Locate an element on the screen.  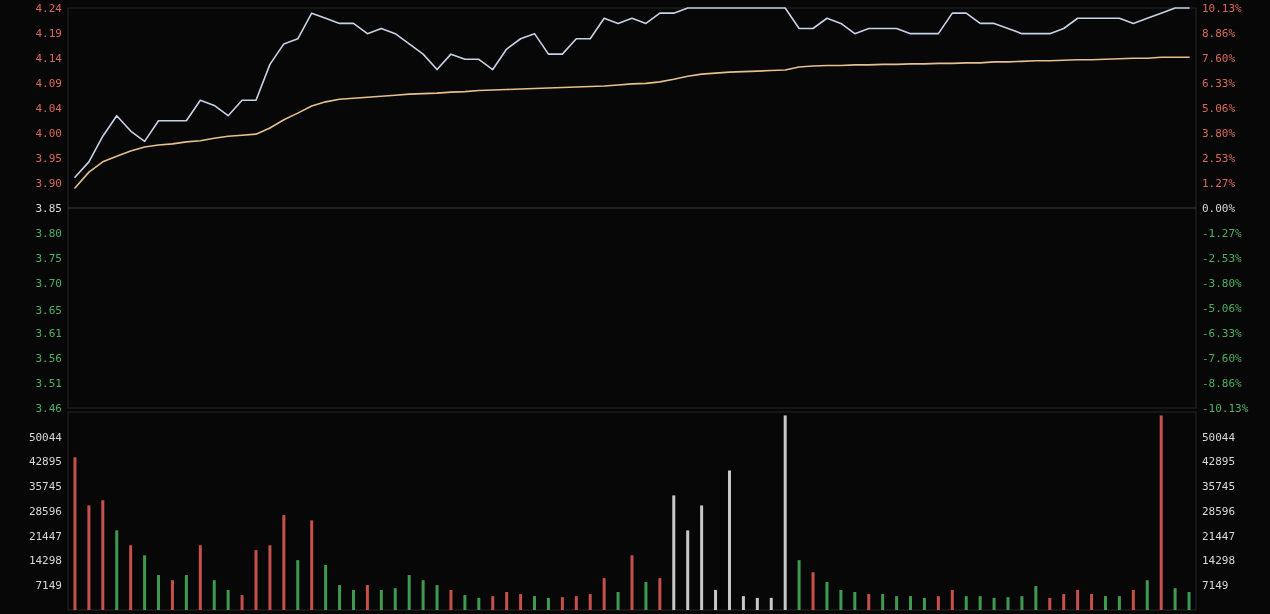
y2-tick-label: 50044 is located at coordinates (1219, 437).